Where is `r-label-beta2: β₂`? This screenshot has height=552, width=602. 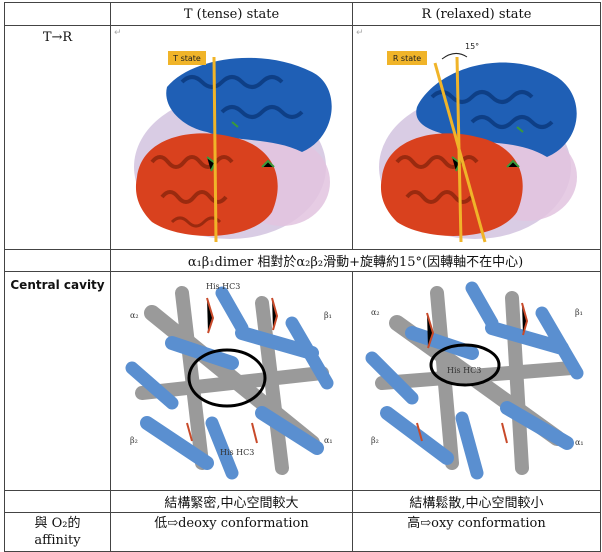 r-label-beta2: β₂ is located at coordinates (375, 440).